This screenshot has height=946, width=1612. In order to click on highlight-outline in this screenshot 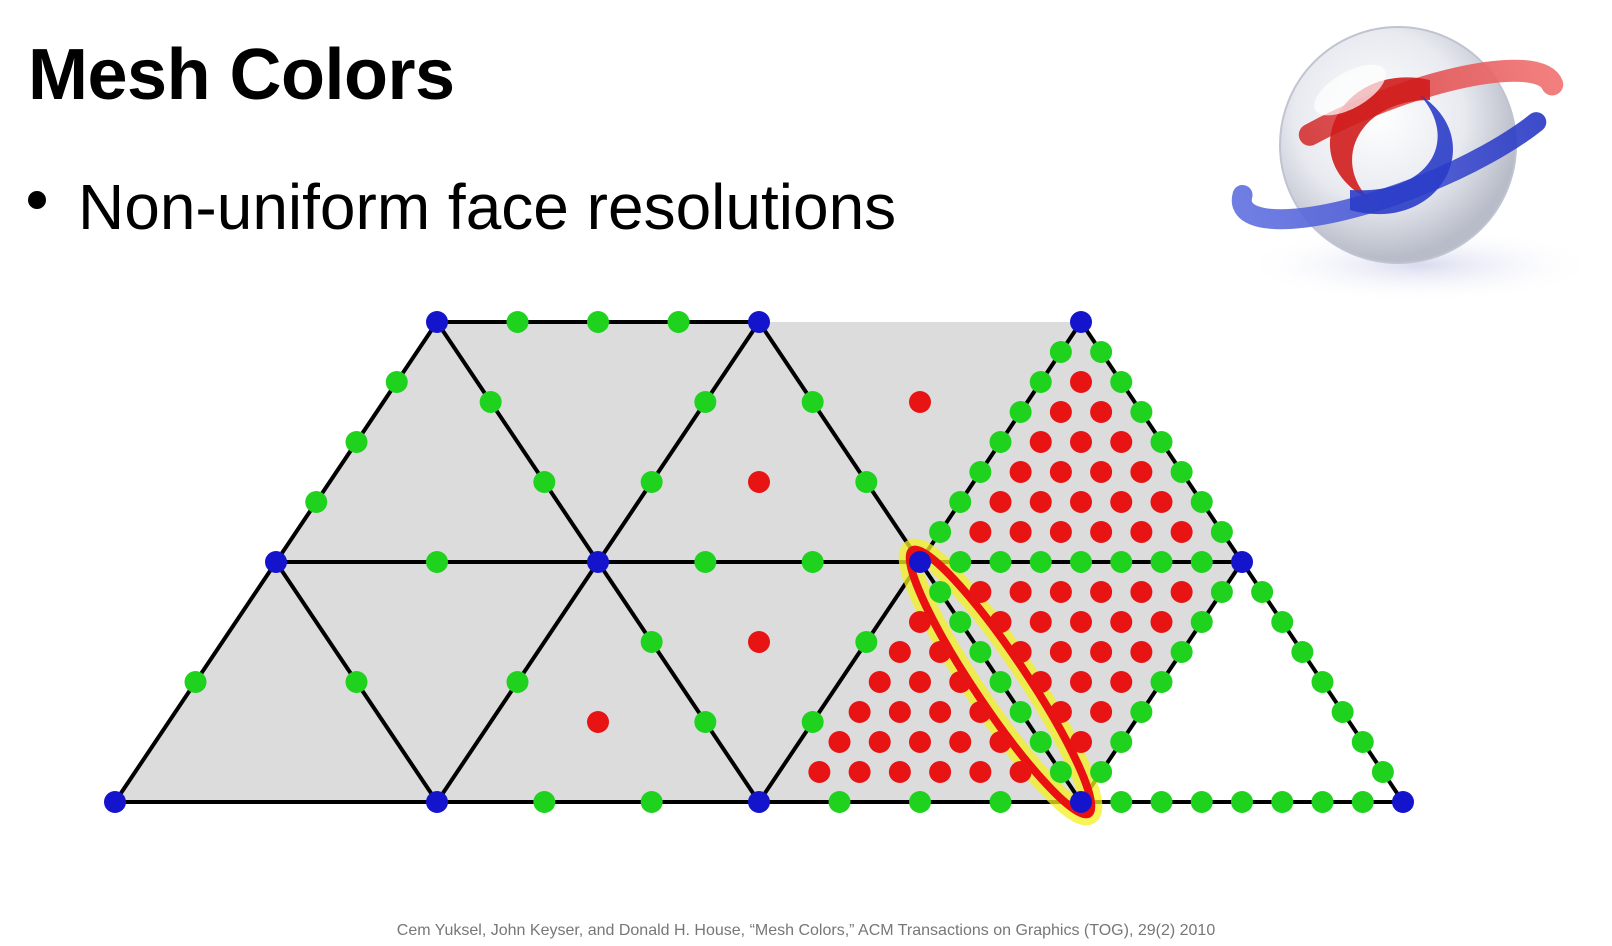, I will do `click(1000, 682)`.